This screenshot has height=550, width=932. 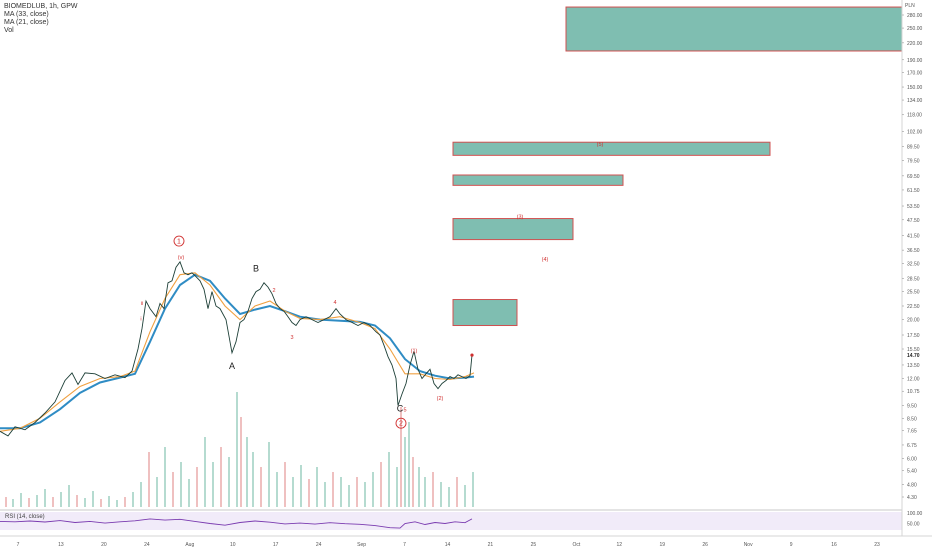 I want to click on rsi-line, so click(x=236, y=523).